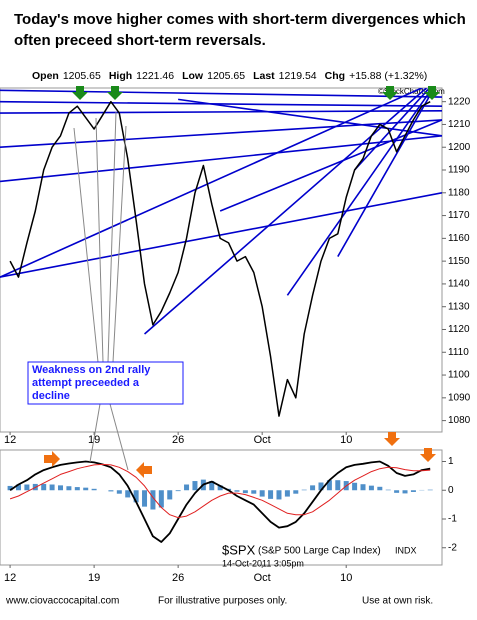 This screenshot has width=477, height=620. Describe the element at coordinates (459, 170) in the screenshot. I see `y-tick-label: 1190` at that location.